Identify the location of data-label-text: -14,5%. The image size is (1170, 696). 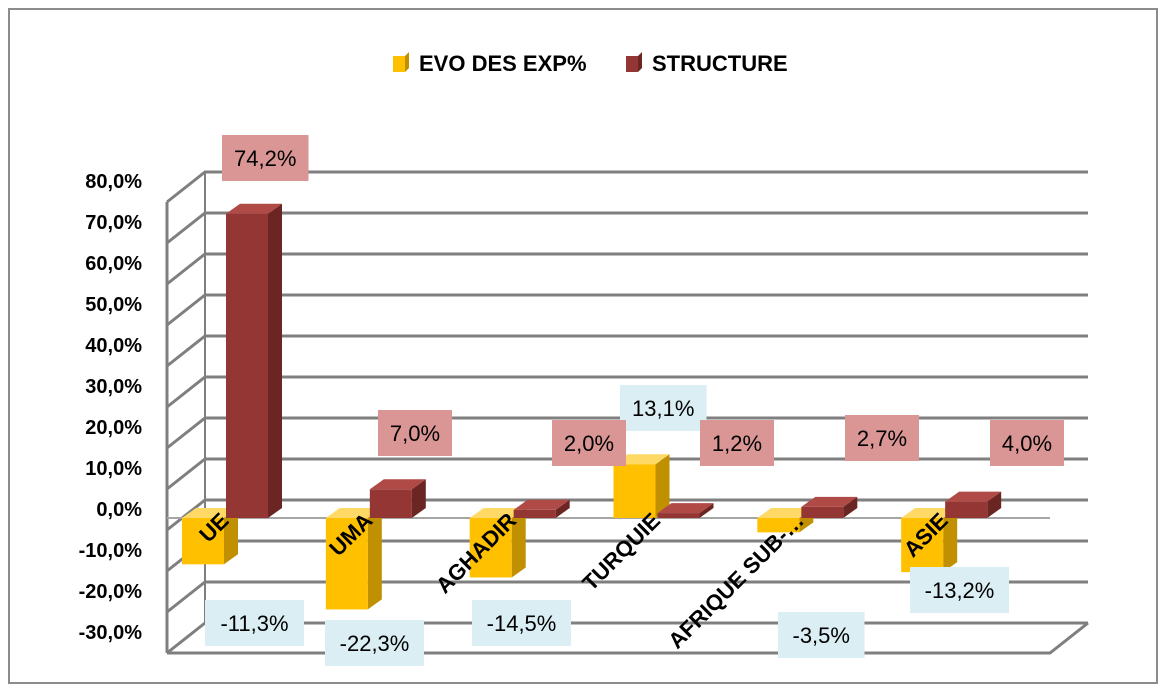
(522, 623).